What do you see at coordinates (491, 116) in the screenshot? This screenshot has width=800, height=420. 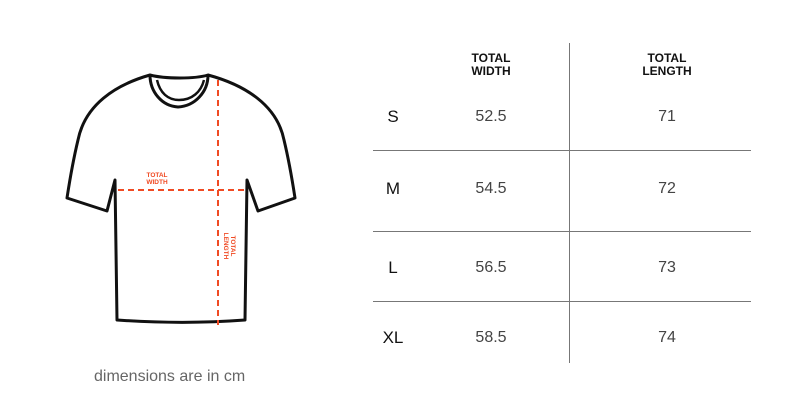 I see `width-value: 52.5` at bounding box center [491, 116].